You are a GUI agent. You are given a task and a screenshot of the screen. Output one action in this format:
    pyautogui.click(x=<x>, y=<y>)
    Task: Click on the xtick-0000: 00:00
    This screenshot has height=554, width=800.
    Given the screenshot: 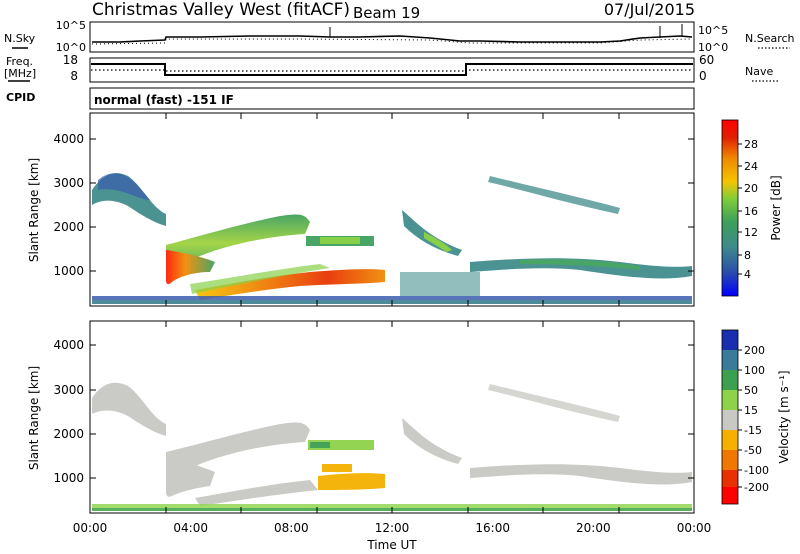 What is the action you would take?
    pyautogui.click(x=90, y=528)
    